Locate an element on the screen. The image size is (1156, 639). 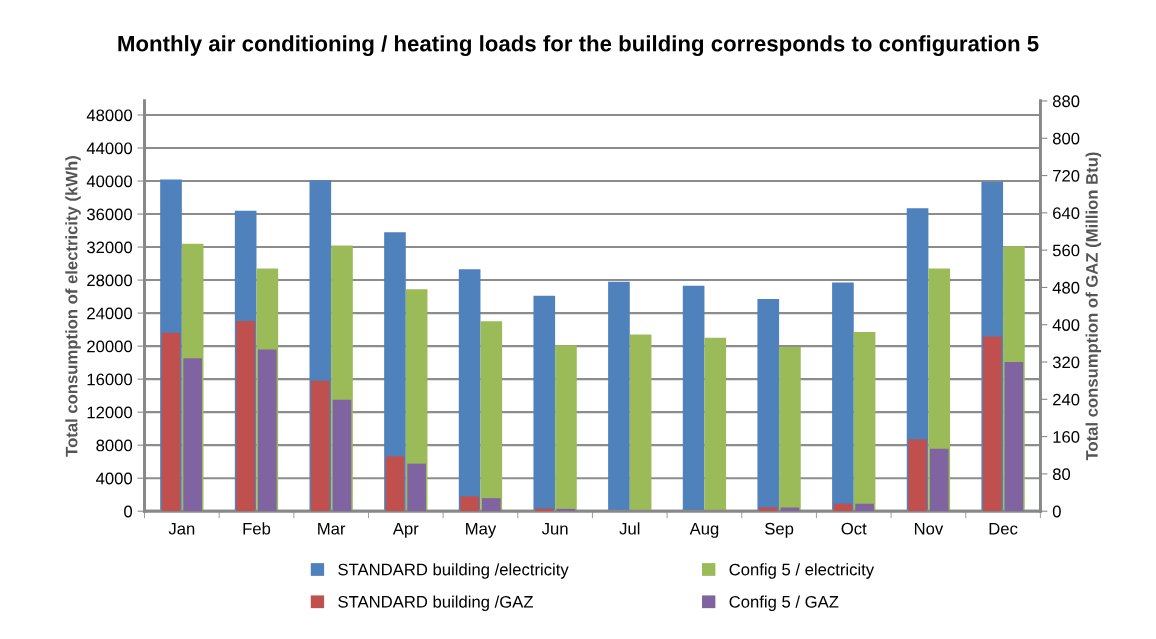
x-tick-label: Feb is located at coordinates (257, 528).